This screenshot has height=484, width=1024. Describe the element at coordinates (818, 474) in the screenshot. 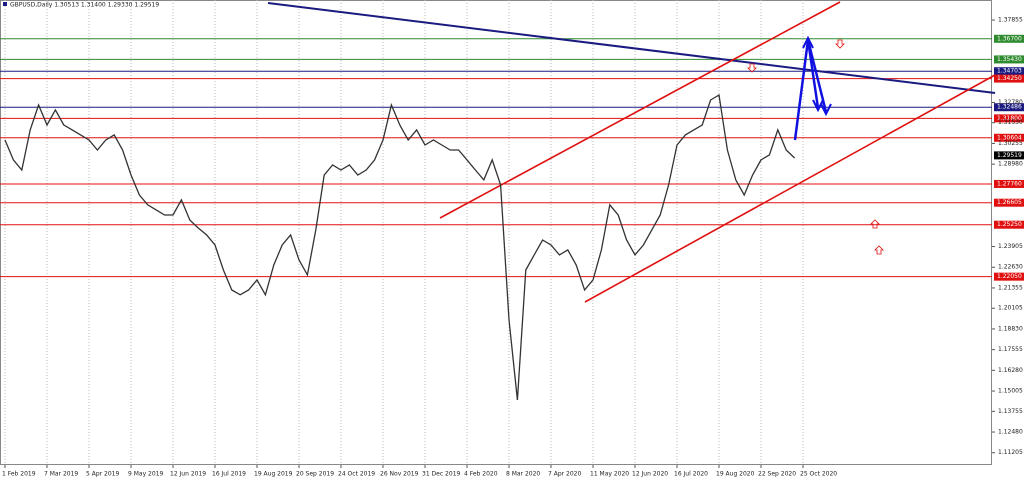

I see `x-tick-label: 25 Oct 2020` at that location.